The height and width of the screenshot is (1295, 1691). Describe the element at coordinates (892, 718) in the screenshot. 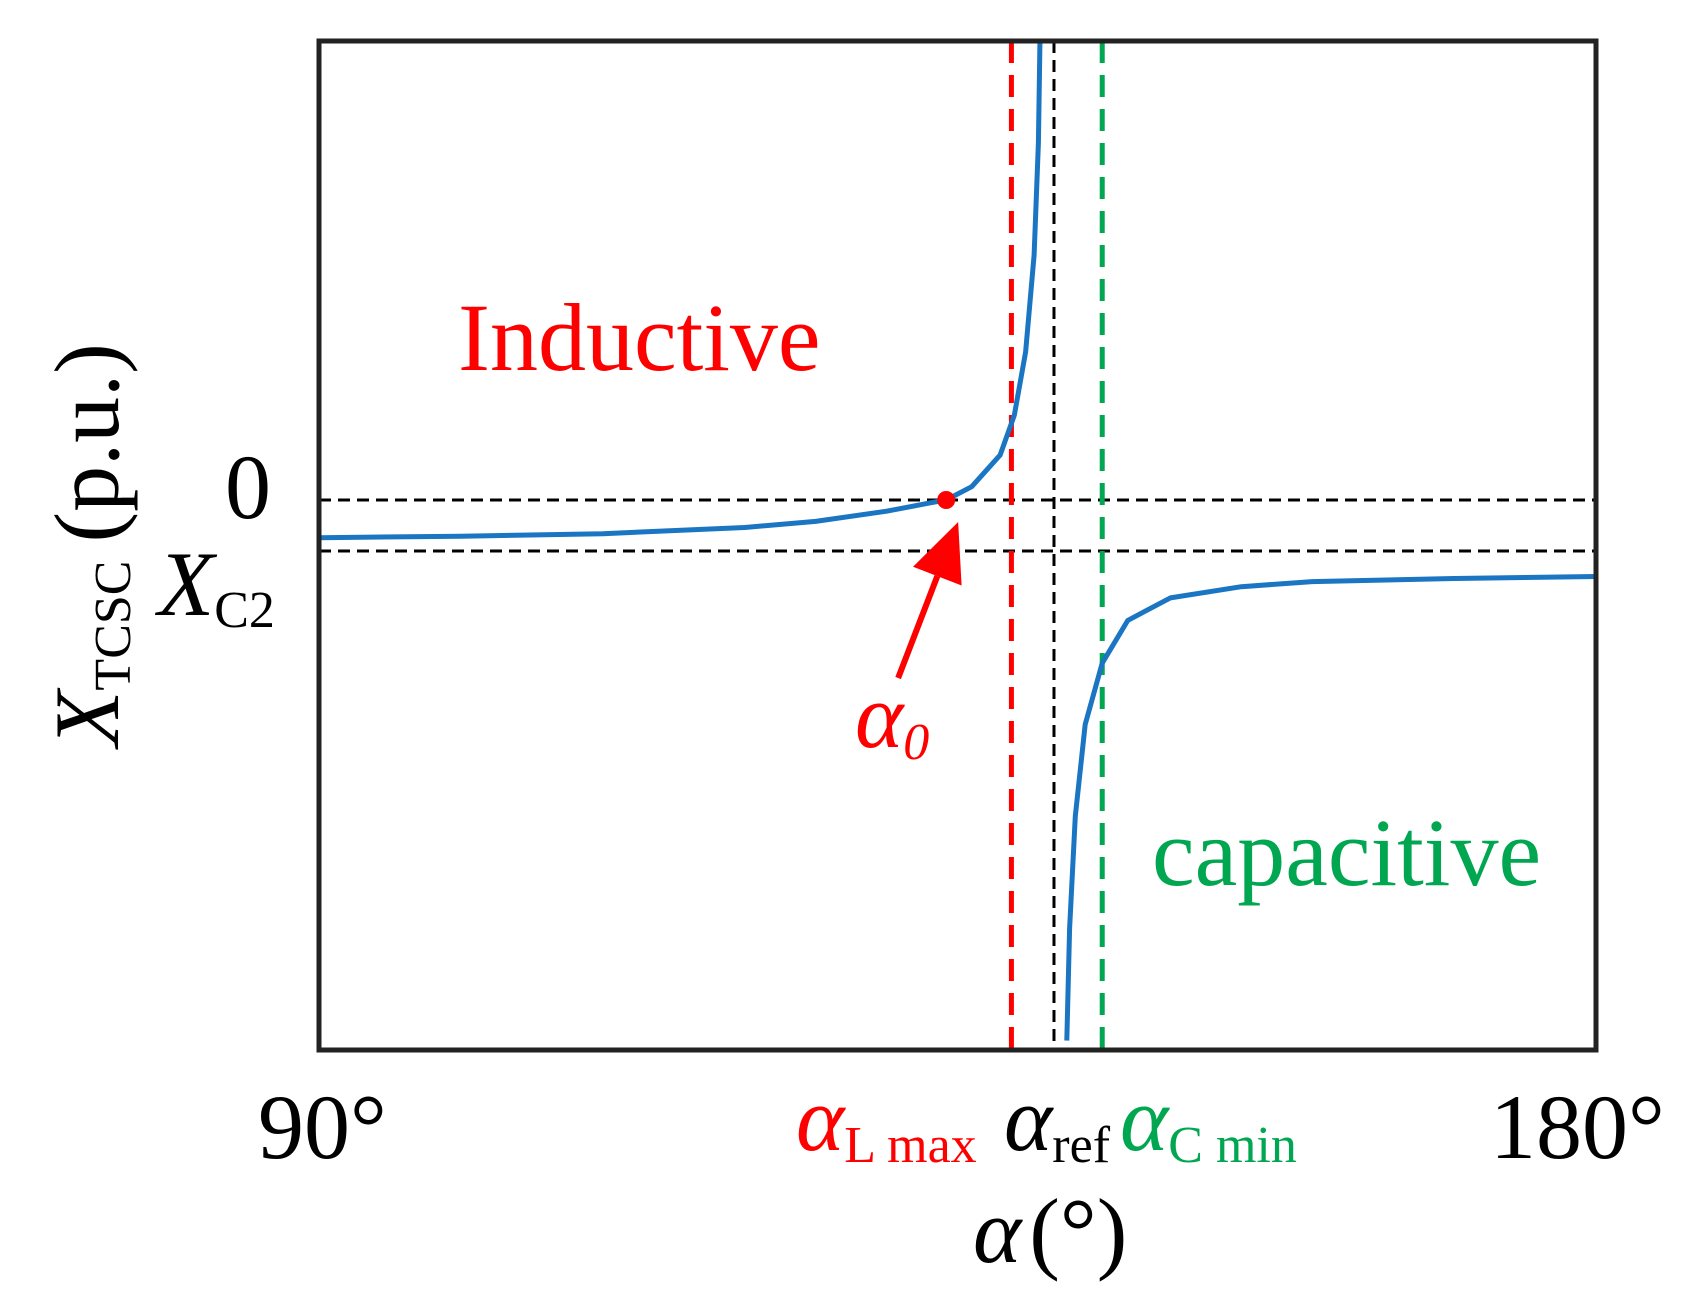

I see `alpha0-label: α0` at that location.